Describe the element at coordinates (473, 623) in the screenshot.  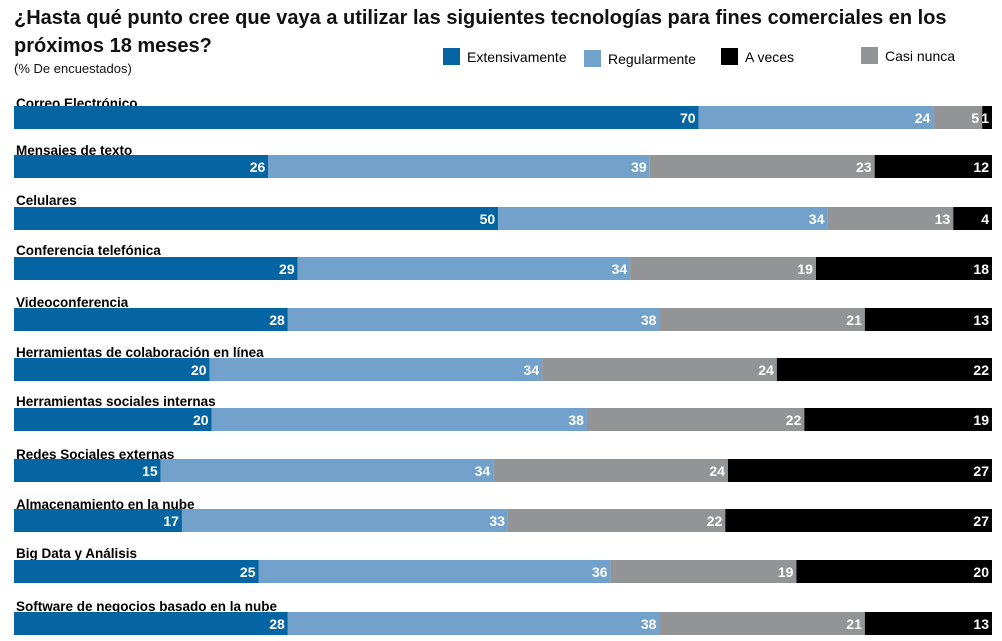
I see `bar-segment-software-de-negocios-basado-en-la-nube-regularmente` at that location.